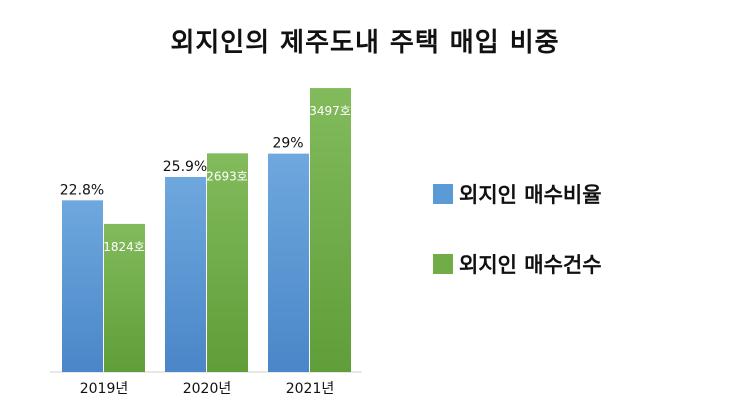 The width and height of the screenshot is (730, 411). What do you see at coordinates (330, 111) in the screenshot?
I see `data-label-count-3: 3497호` at bounding box center [330, 111].